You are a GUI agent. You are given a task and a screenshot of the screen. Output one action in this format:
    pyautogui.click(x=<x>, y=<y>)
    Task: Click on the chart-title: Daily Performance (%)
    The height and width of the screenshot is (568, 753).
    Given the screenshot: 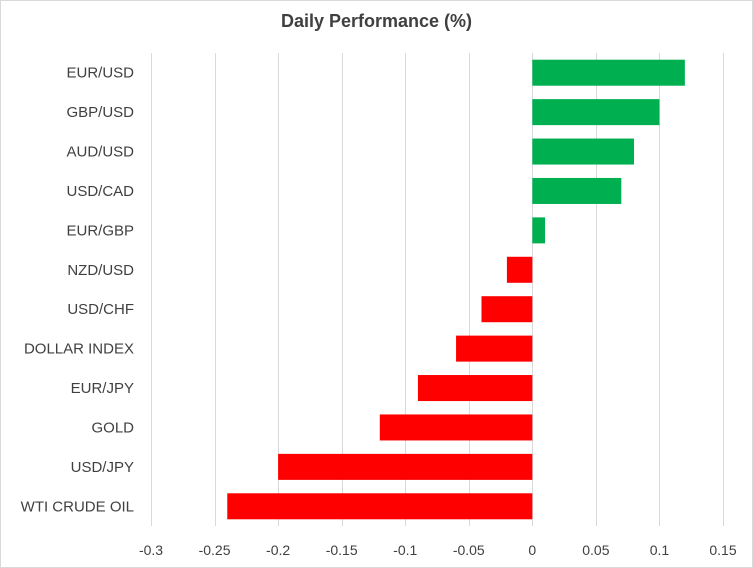 What is the action you would take?
    pyautogui.click(x=376, y=21)
    